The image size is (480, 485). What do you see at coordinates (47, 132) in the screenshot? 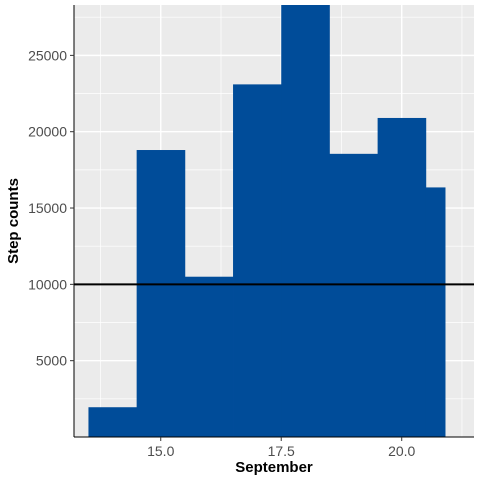
I see `y-tick-label: 20000` at bounding box center [47, 132].